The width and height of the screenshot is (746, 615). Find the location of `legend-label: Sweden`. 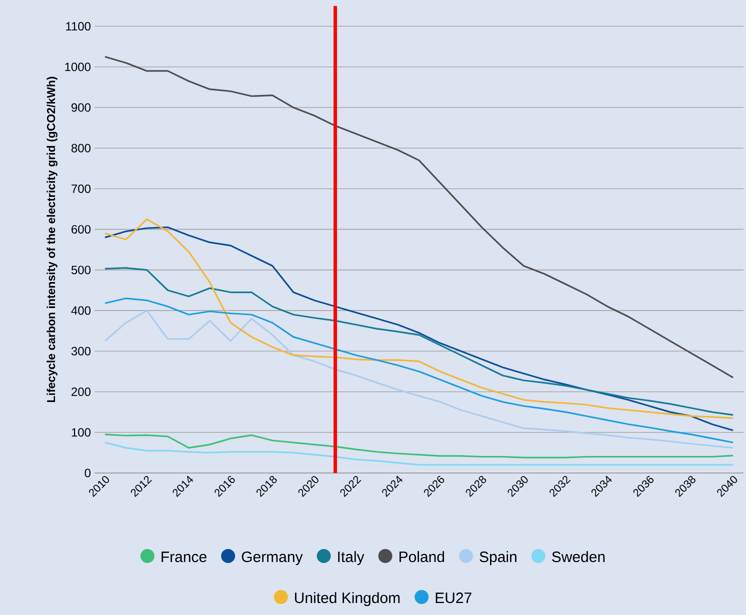

legend-label: Sweden is located at coordinates (578, 556).